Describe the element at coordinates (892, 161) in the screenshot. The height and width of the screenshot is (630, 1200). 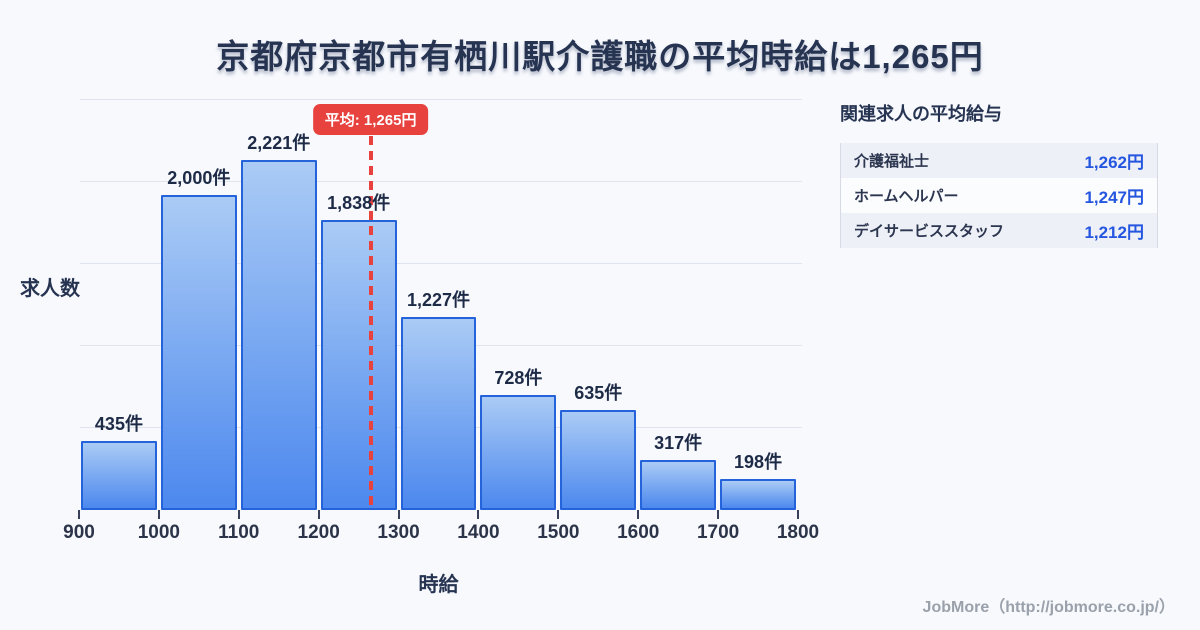
I see `job-name: 介護福祉士` at that location.